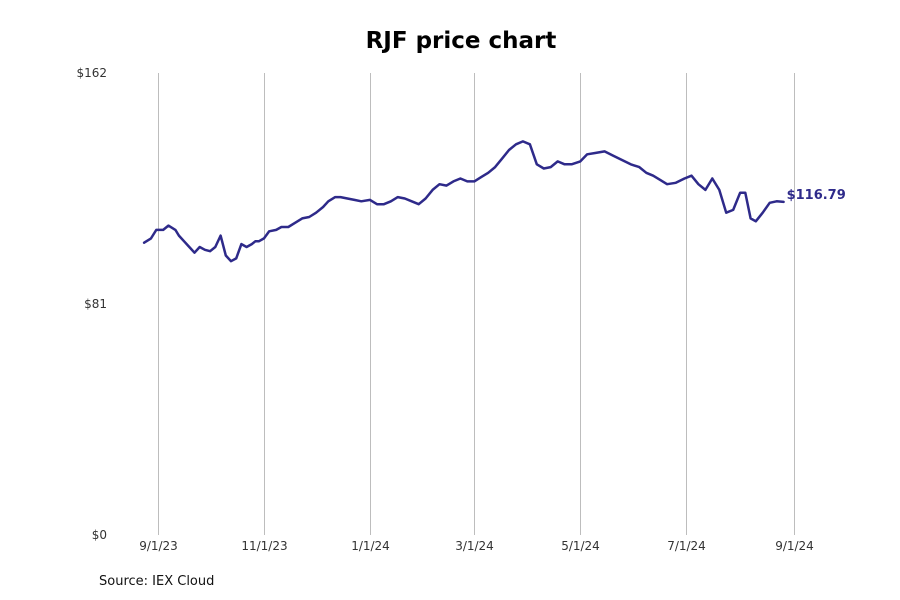  Describe the element at coordinates (461, 41) in the screenshot. I see `chart-title: RJF price chart` at that location.